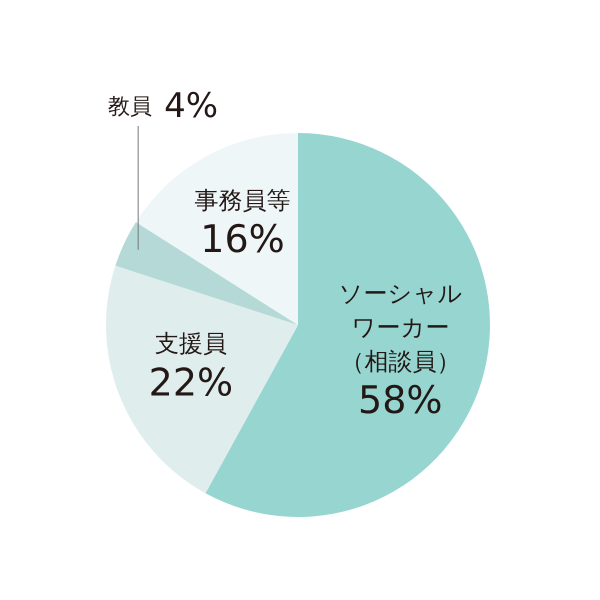 The image size is (600, 600). I want to click on slice-label: 事務員等, so click(242, 200).